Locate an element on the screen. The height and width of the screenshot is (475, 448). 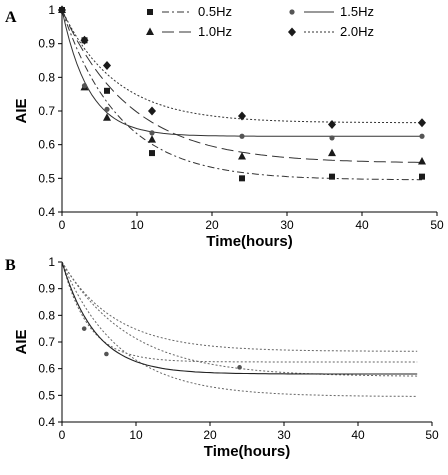
panel-a-x-tick-label: 20 is located at coordinates (212, 225).